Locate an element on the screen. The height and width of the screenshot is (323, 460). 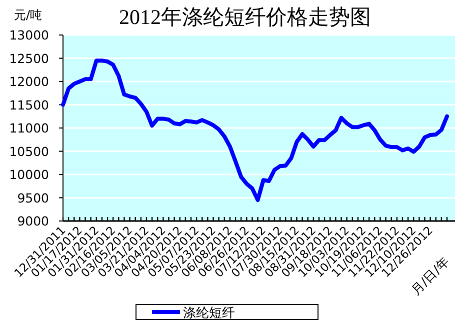
y-tick-label: 12500 is located at coordinates (29, 58).